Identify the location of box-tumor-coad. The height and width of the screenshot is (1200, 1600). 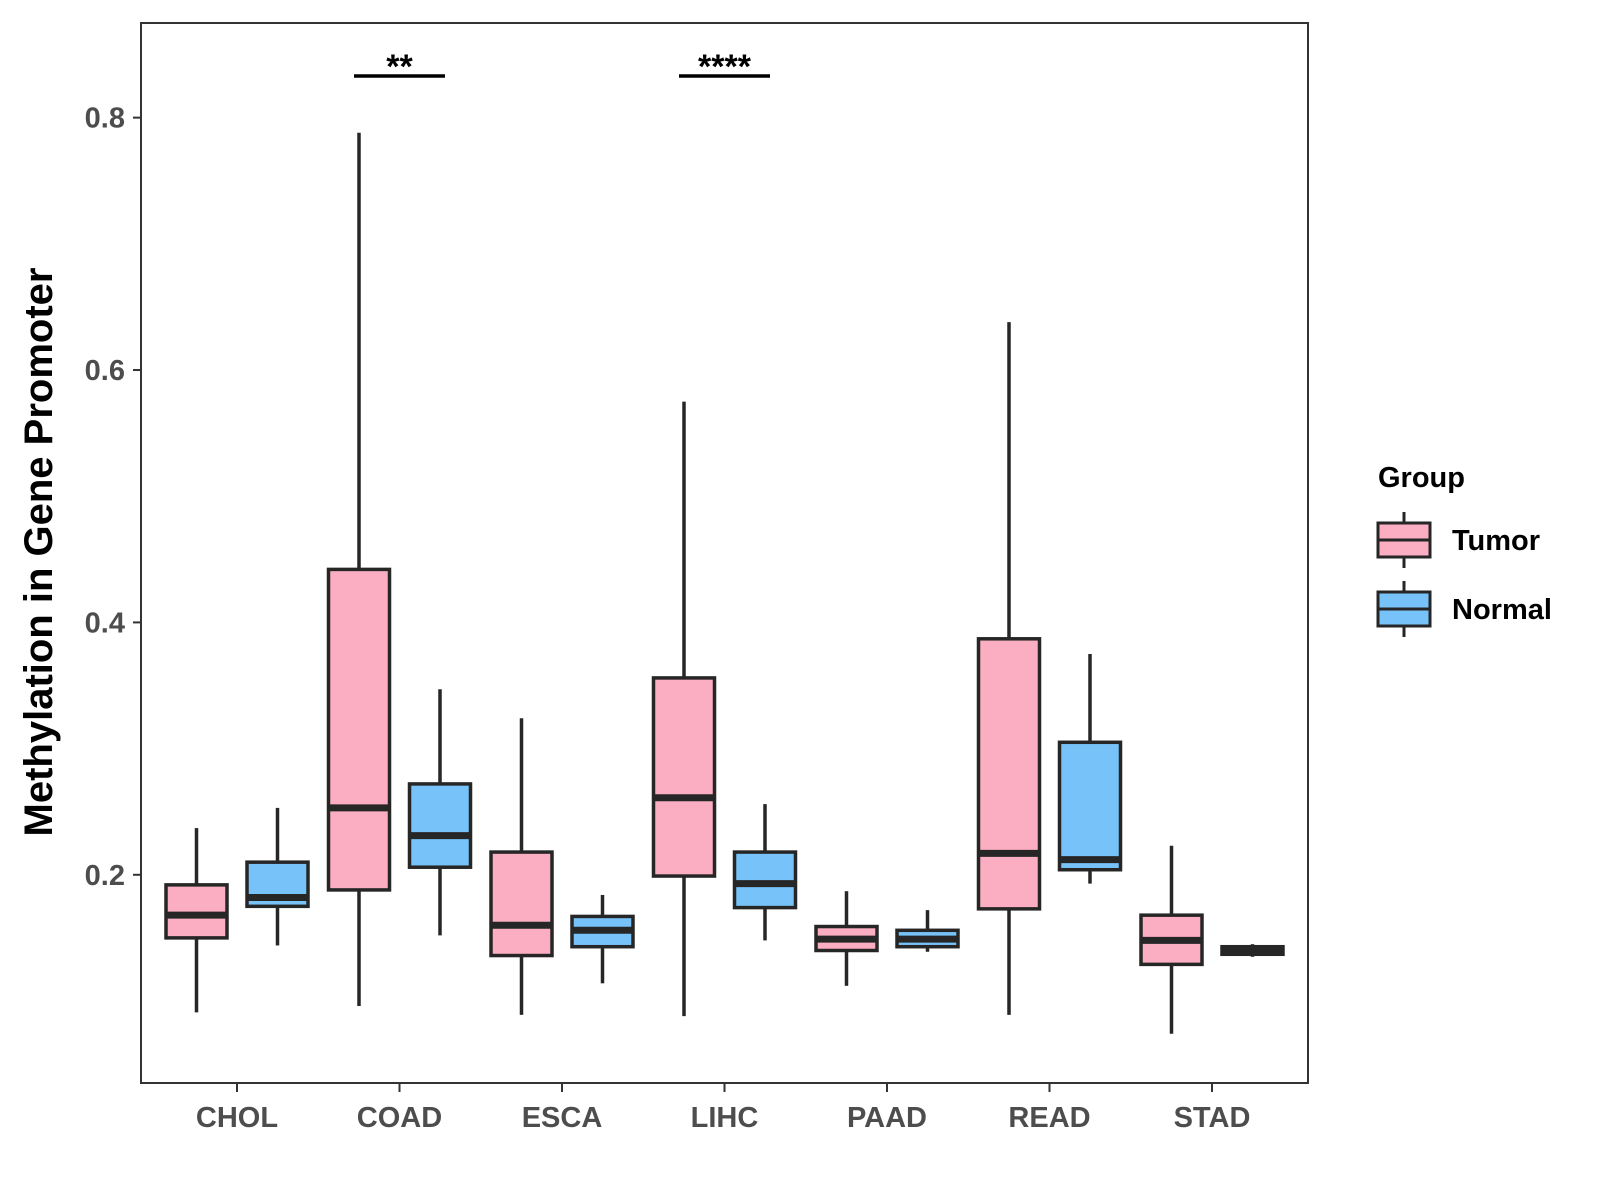
(359, 569).